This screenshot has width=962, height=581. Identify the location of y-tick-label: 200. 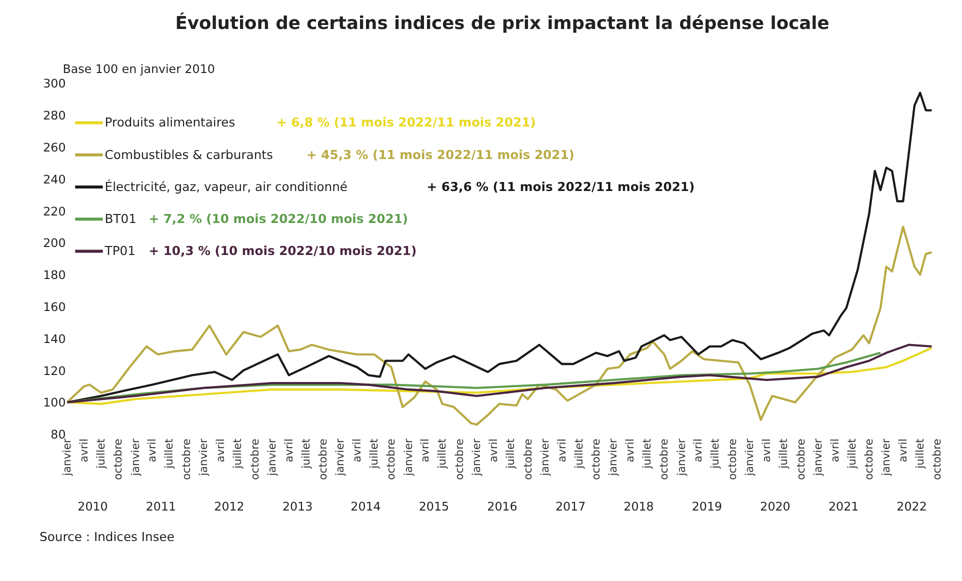
(54, 243).